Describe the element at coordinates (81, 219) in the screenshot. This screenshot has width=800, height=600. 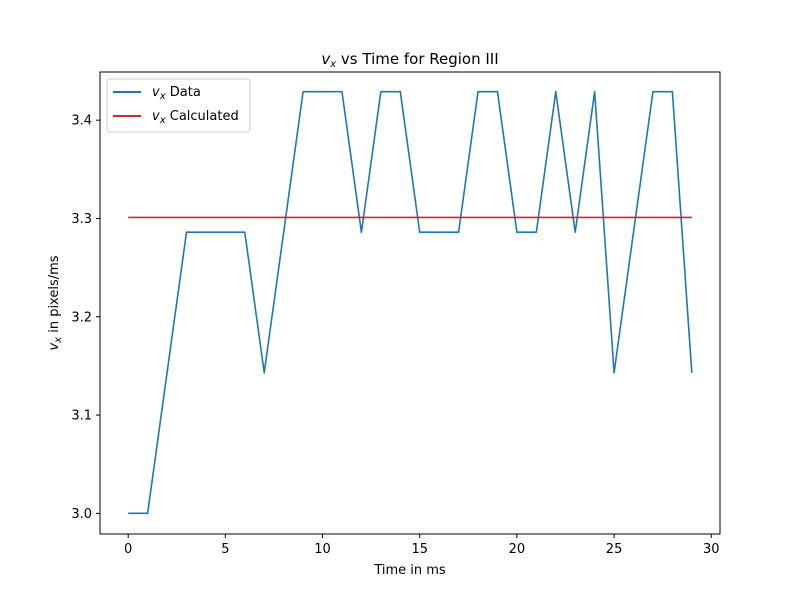
I see `y-tick-label: 3.3` at that location.